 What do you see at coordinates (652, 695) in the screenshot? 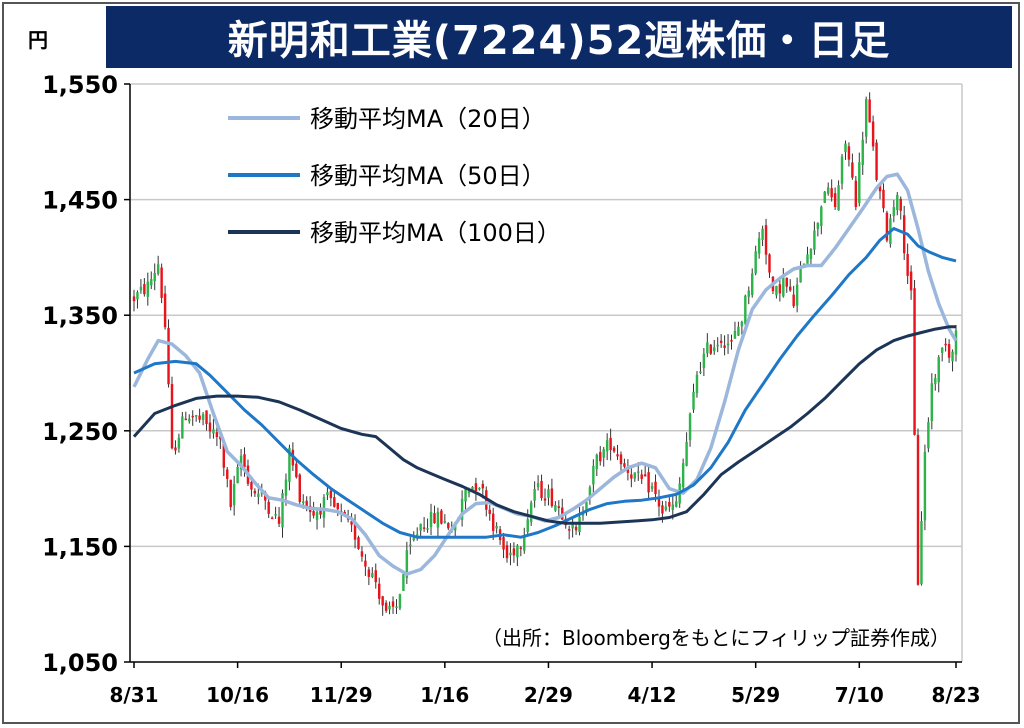
I see `x-tick-label-150: 4/12` at bounding box center [652, 695].